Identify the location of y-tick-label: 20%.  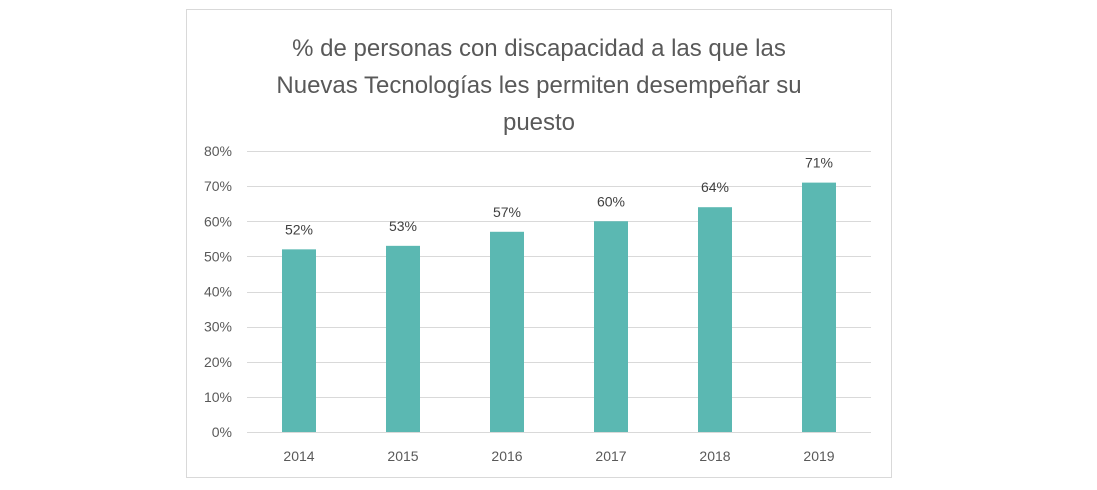
(218, 362).